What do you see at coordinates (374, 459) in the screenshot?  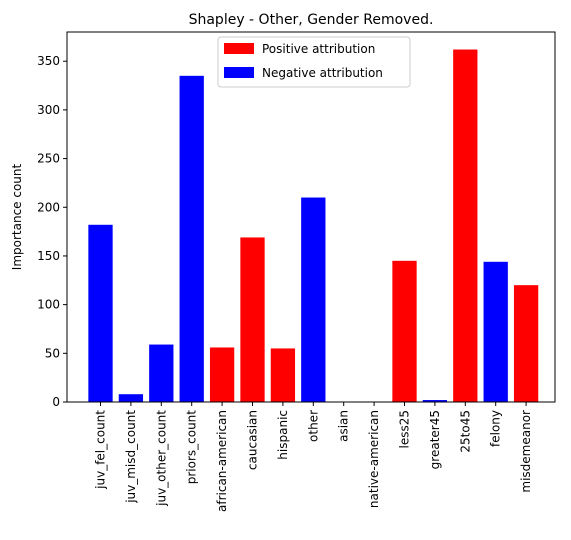 I see `x-tick-label: native-american` at bounding box center [374, 459].